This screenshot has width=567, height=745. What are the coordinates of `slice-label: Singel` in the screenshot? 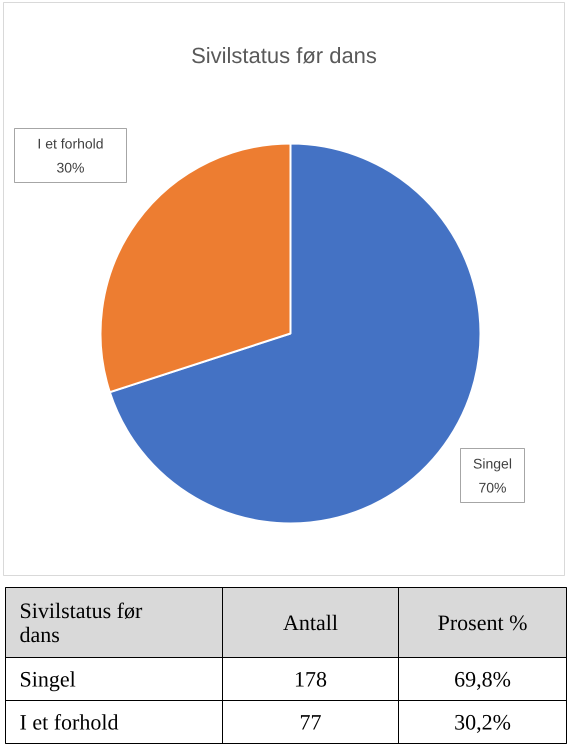 It's located at (492, 464).